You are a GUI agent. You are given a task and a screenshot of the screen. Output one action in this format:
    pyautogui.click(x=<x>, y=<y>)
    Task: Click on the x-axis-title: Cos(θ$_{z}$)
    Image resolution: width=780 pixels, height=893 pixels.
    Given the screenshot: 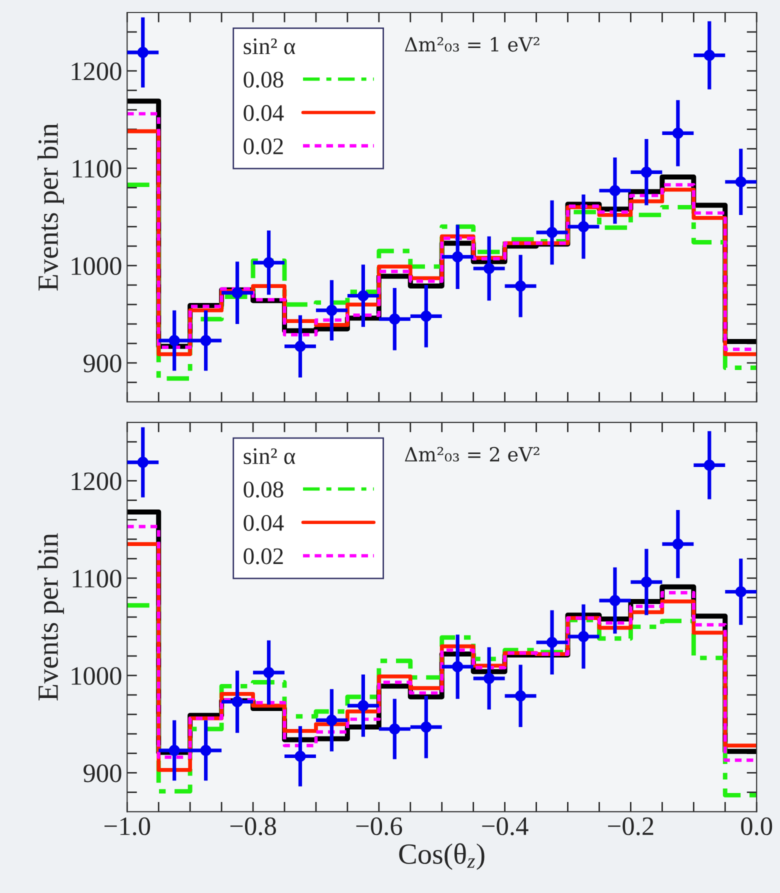 What is the action you would take?
    pyautogui.click(x=441, y=856)
    